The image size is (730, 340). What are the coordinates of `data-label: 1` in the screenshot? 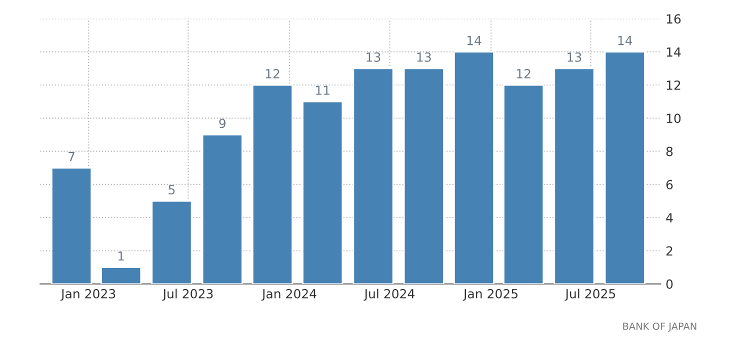 It's located at (121, 256).